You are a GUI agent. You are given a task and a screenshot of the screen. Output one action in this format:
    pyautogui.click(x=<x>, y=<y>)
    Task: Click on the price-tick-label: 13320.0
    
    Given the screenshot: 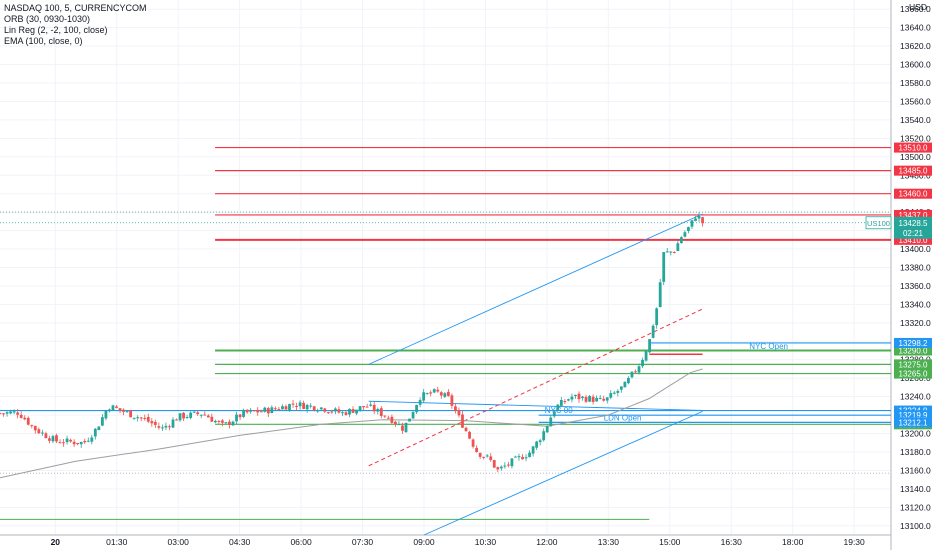 What is the action you would take?
    pyautogui.click(x=915, y=323)
    